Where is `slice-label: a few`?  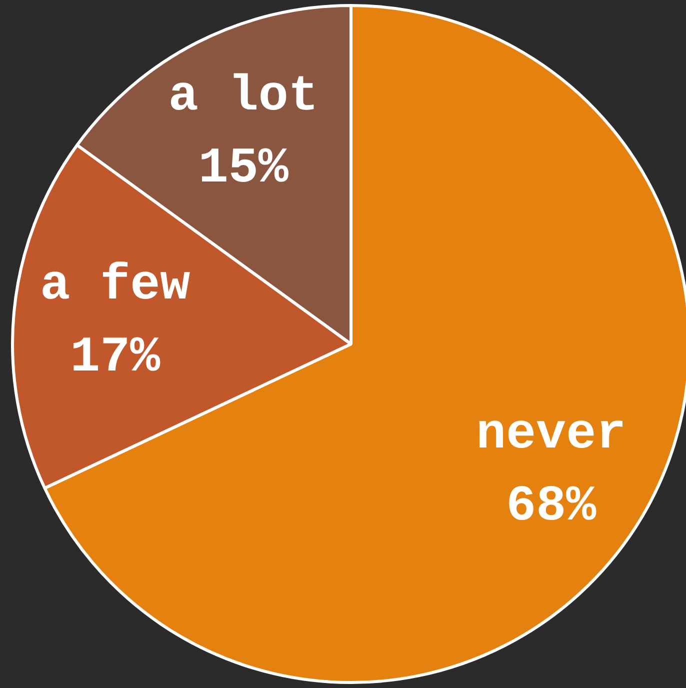 slice-label: a few is located at coordinates (115, 285).